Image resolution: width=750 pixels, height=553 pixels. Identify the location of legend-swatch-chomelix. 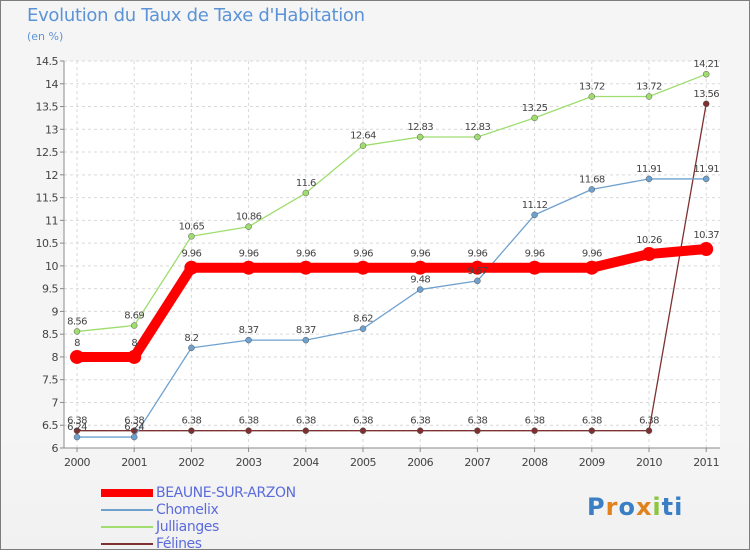
(127, 510).